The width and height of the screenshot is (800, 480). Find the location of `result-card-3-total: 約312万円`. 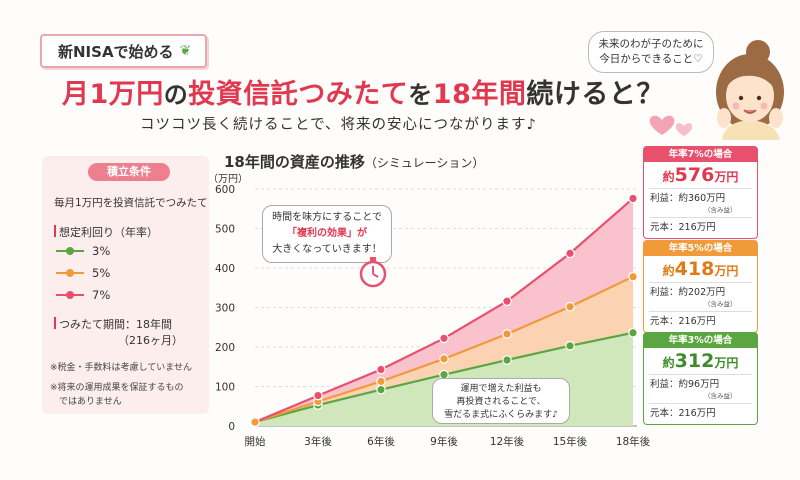

result-card-3-total: 約312万円 is located at coordinates (700, 360).